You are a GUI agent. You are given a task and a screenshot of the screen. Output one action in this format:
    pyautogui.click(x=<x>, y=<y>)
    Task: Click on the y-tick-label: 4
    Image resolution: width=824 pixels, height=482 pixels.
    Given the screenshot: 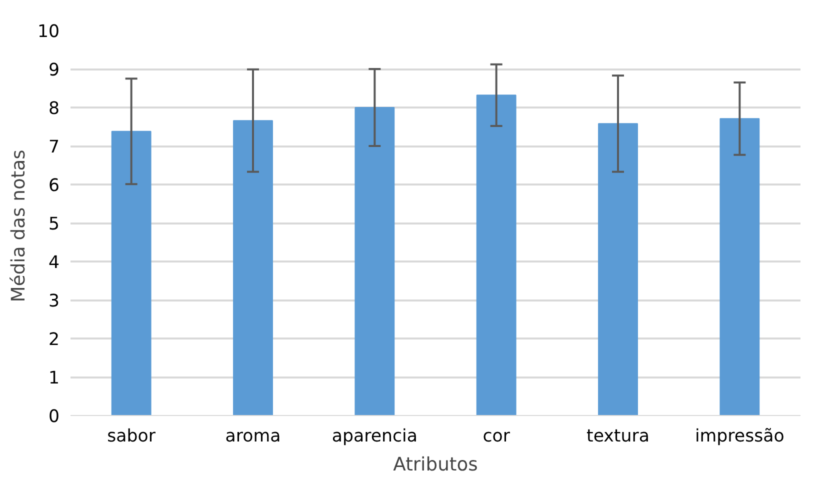 What is the action you would take?
    pyautogui.click(x=54, y=263)
    